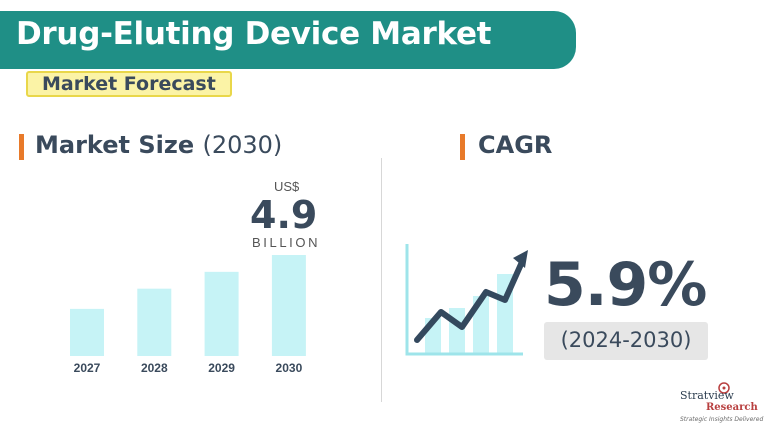  Describe the element at coordinates (462, 147) in the screenshot. I see `cagr-accent` at that location.